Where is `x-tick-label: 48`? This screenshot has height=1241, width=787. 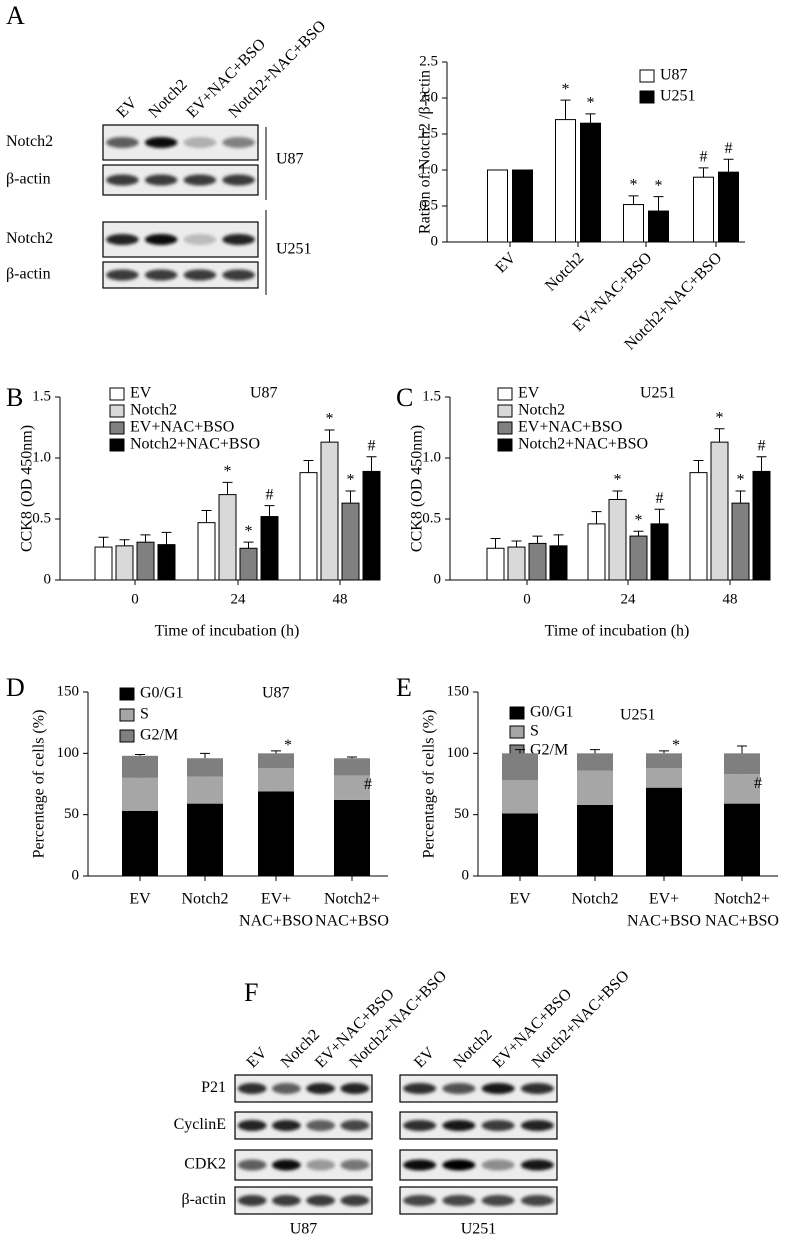 x-tick-label: 48 is located at coordinates (730, 599).